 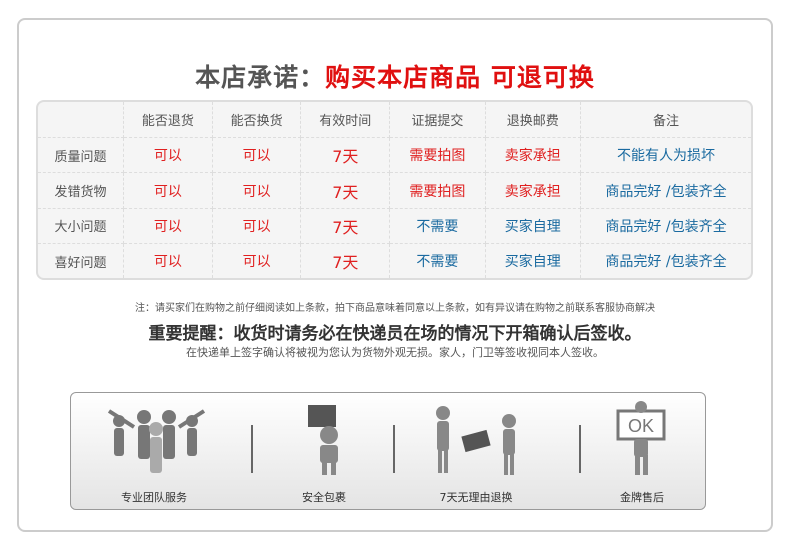 I want to click on table-row: 质量问题 可以 可以 7天 需要拍图 卖家承担 不能有人为损坏, so click(x=394, y=156).